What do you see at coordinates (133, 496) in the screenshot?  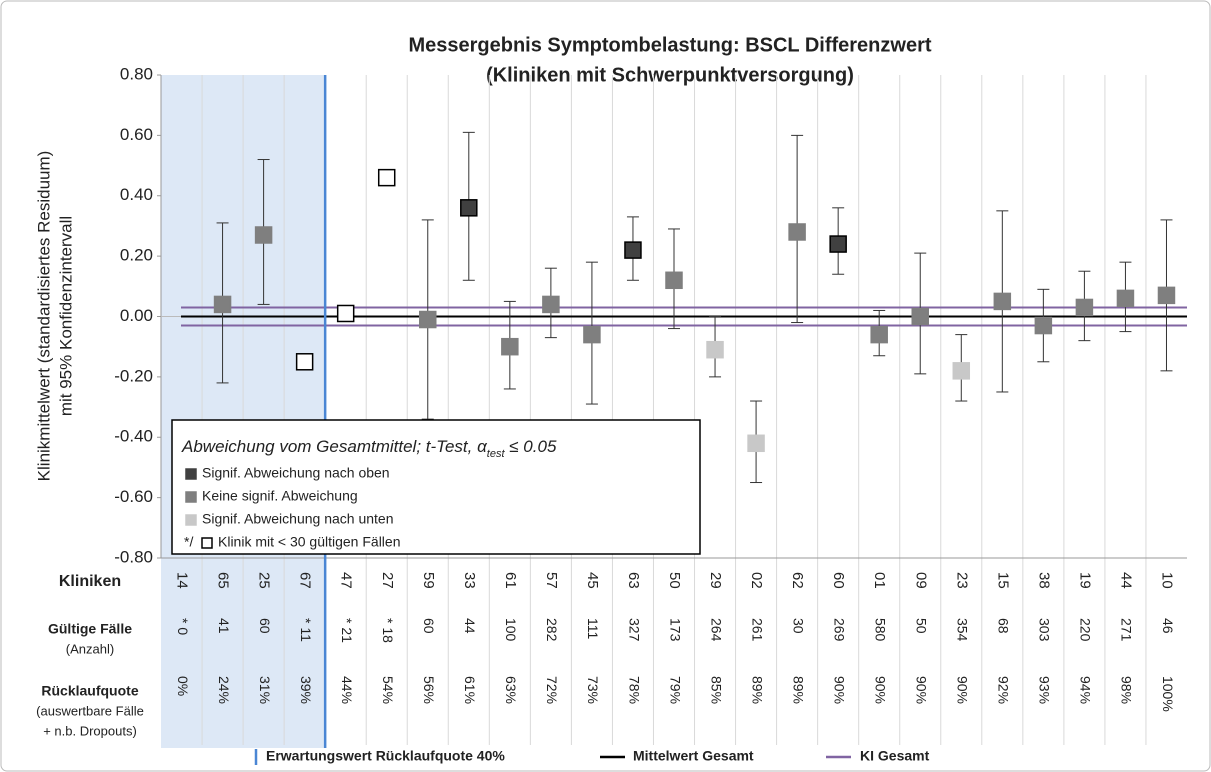 I see `y-tick-label: -0.60` at bounding box center [133, 496].